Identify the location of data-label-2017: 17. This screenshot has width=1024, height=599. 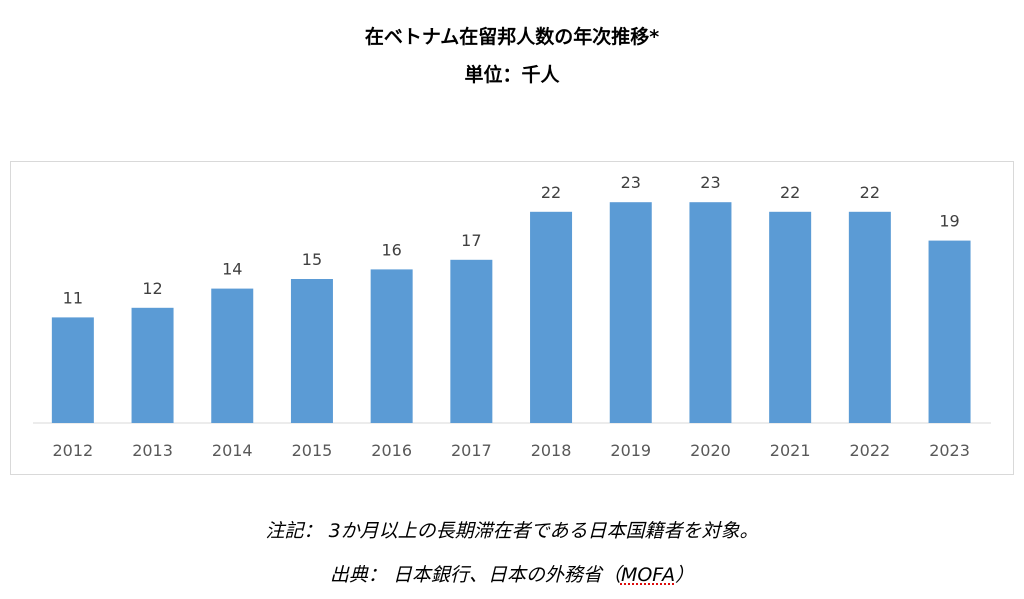
(471, 240).